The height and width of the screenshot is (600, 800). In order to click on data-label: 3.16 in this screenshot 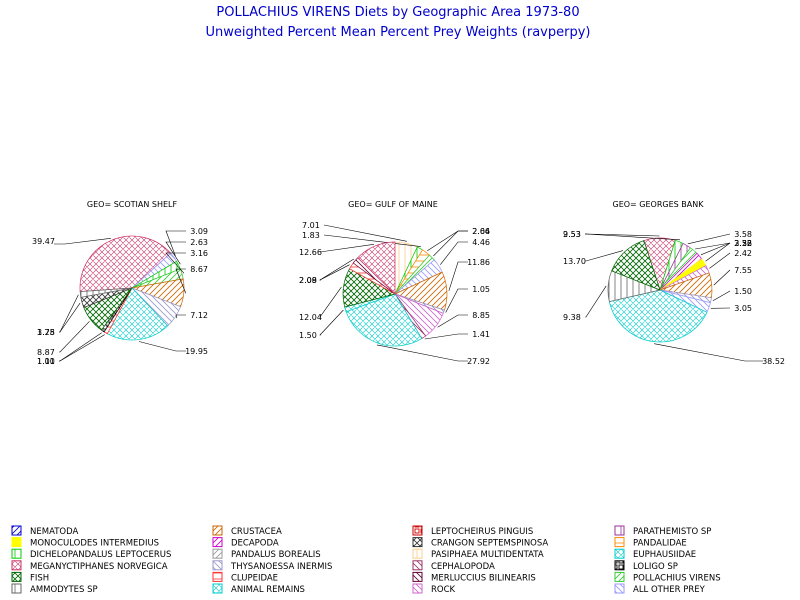, I will do `click(199, 253)`.